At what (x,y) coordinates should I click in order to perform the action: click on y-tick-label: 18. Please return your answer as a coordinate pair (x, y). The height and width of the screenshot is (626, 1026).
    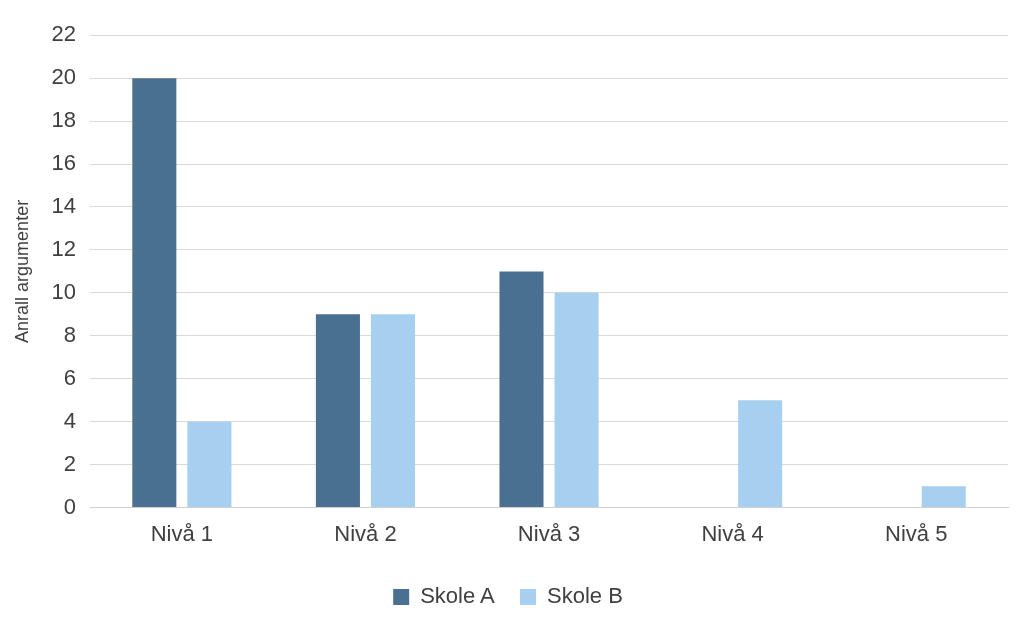
    Looking at the image, I should click on (64, 120).